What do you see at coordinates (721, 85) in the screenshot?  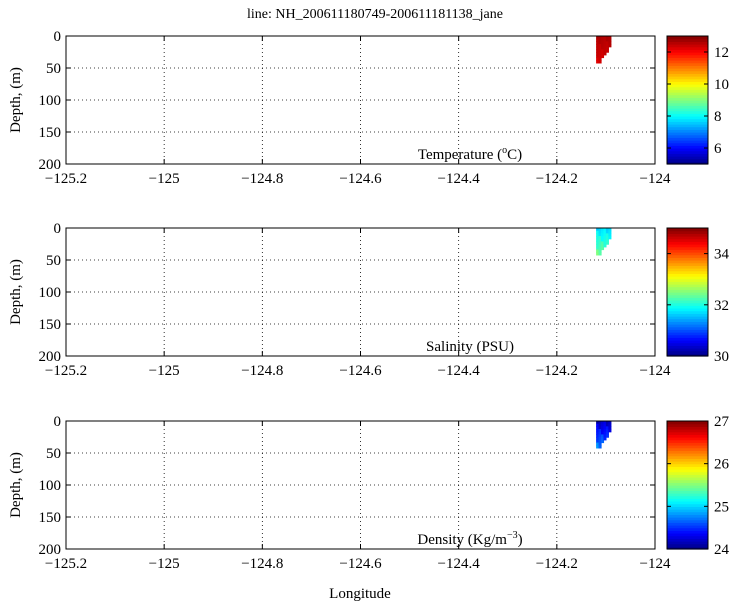 I see `colorbar-tick-label: 10` at bounding box center [721, 85].